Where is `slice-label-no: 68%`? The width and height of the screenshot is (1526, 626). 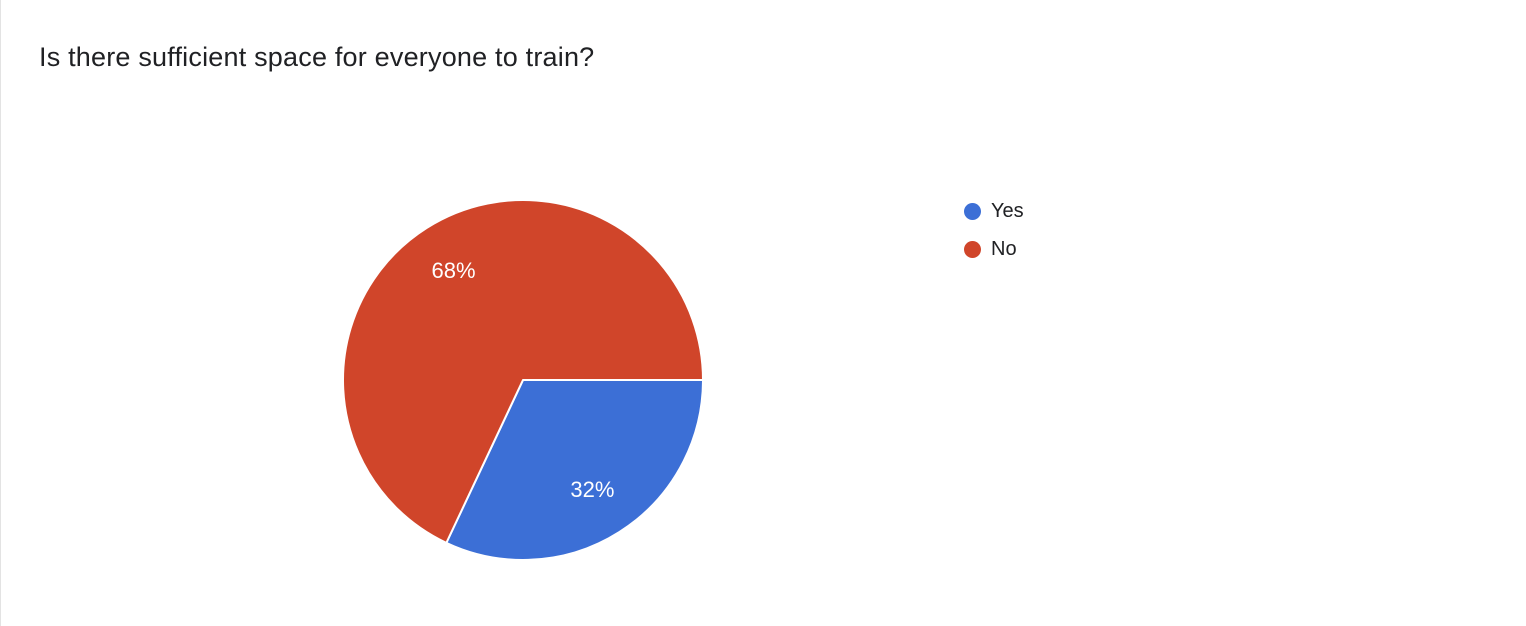 slice-label-no: 68% is located at coordinates (454, 270).